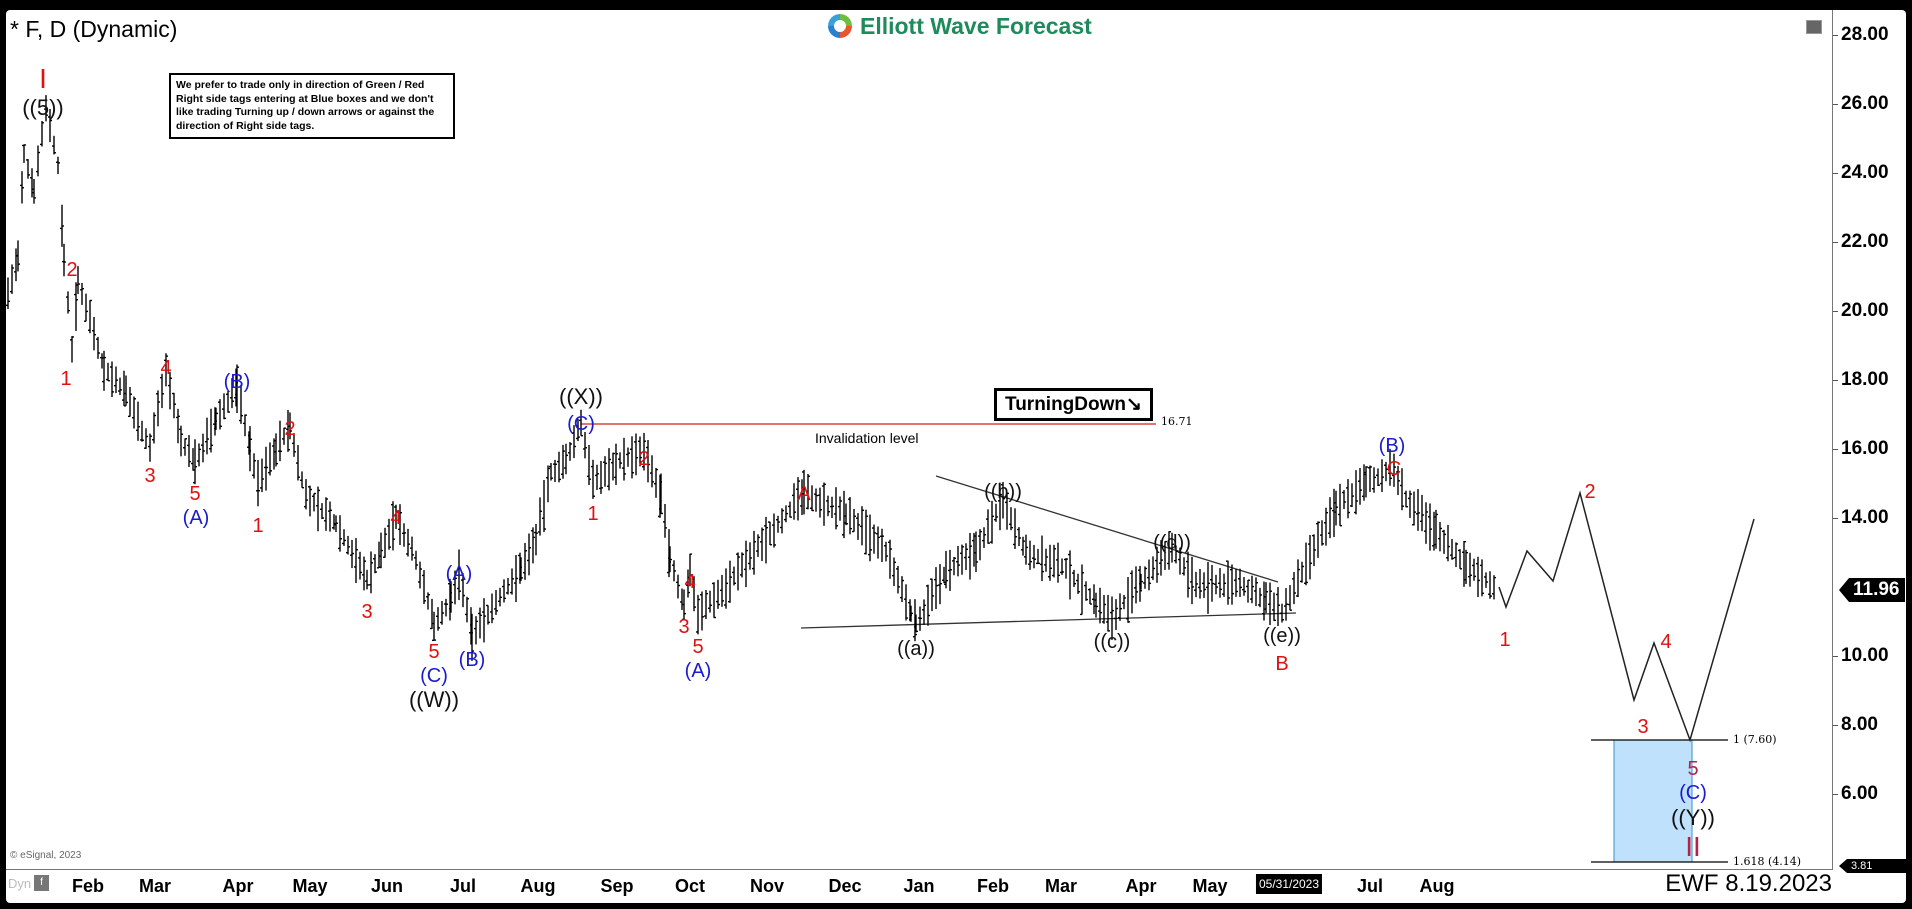 The image size is (1912, 909). What do you see at coordinates (1003, 492) in the screenshot?
I see `svg-text: ((b))` at bounding box center [1003, 492].